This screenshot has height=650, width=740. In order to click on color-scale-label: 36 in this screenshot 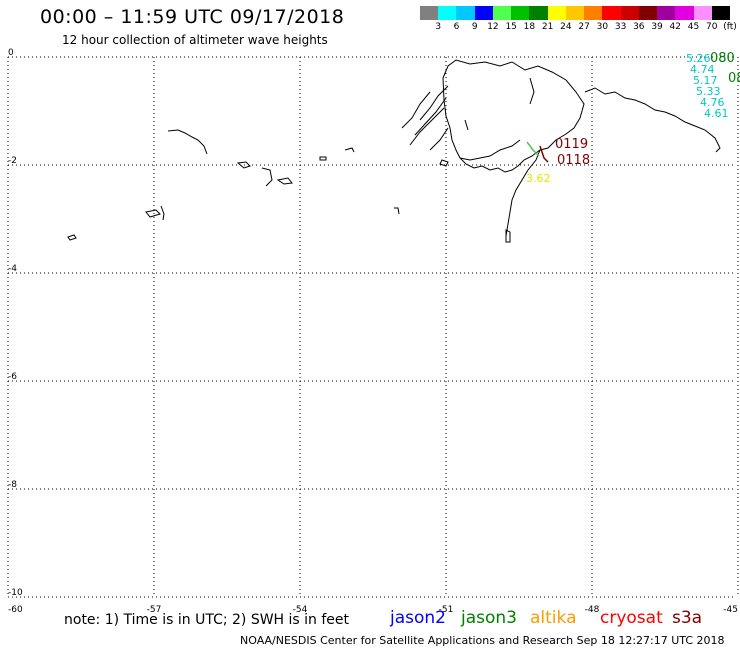, I will do `click(639, 27)`.